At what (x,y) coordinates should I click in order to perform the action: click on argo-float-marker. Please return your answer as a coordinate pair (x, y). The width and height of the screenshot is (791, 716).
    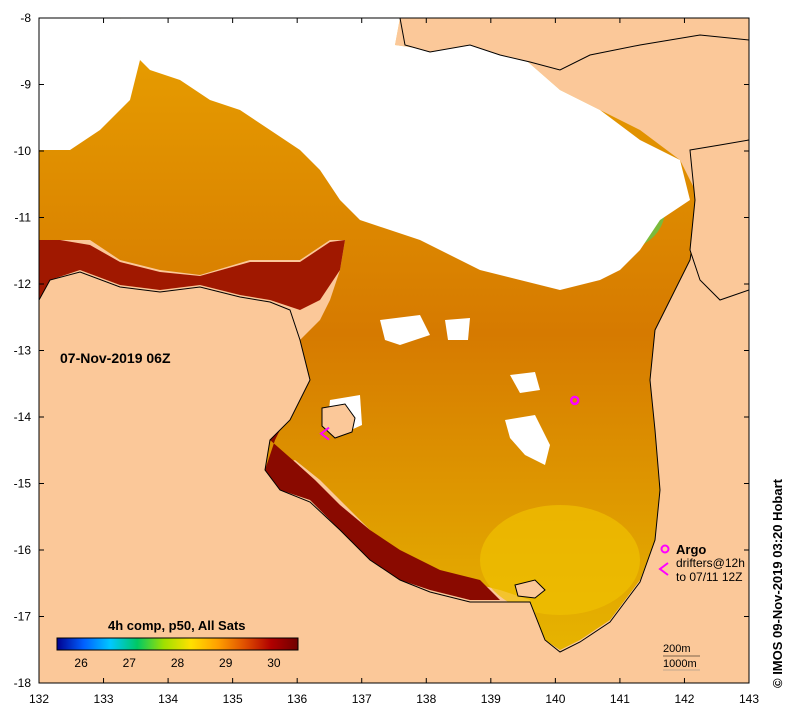
    Looking at the image, I should click on (574, 400).